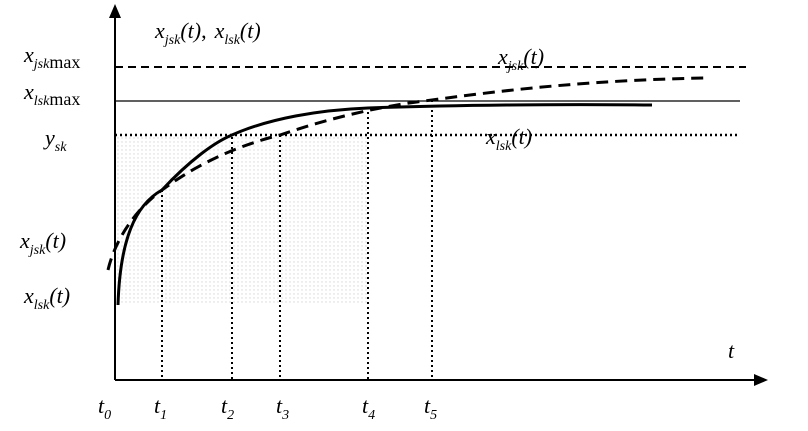 The width and height of the screenshot is (808, 431). I want to click on y-label: xjskmax, so click(51, 57).